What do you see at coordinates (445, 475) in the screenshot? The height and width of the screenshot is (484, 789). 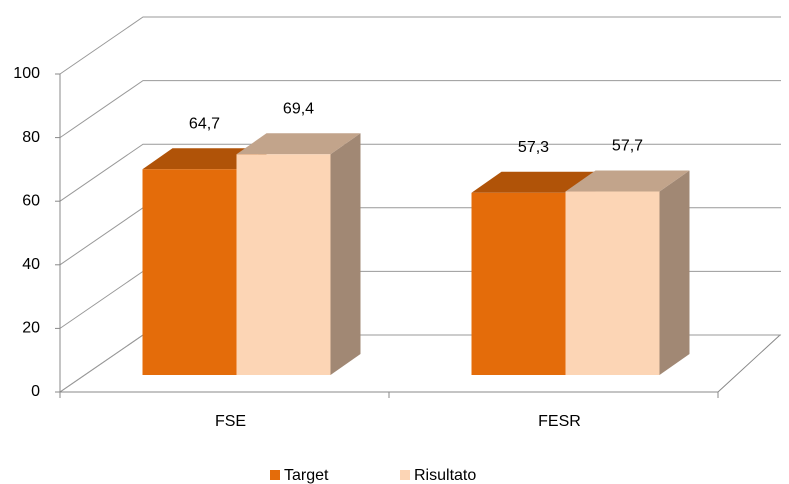 I see `legend-label: Risultato` at bounding box center [445, 475].